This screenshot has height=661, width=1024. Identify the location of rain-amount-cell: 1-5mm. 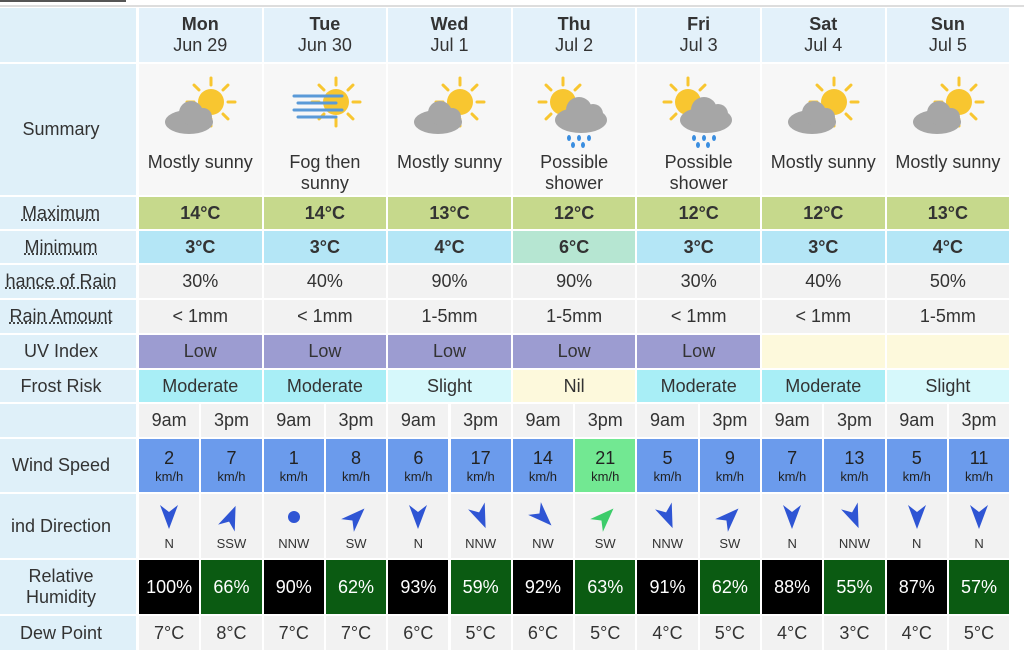
(449, 316).